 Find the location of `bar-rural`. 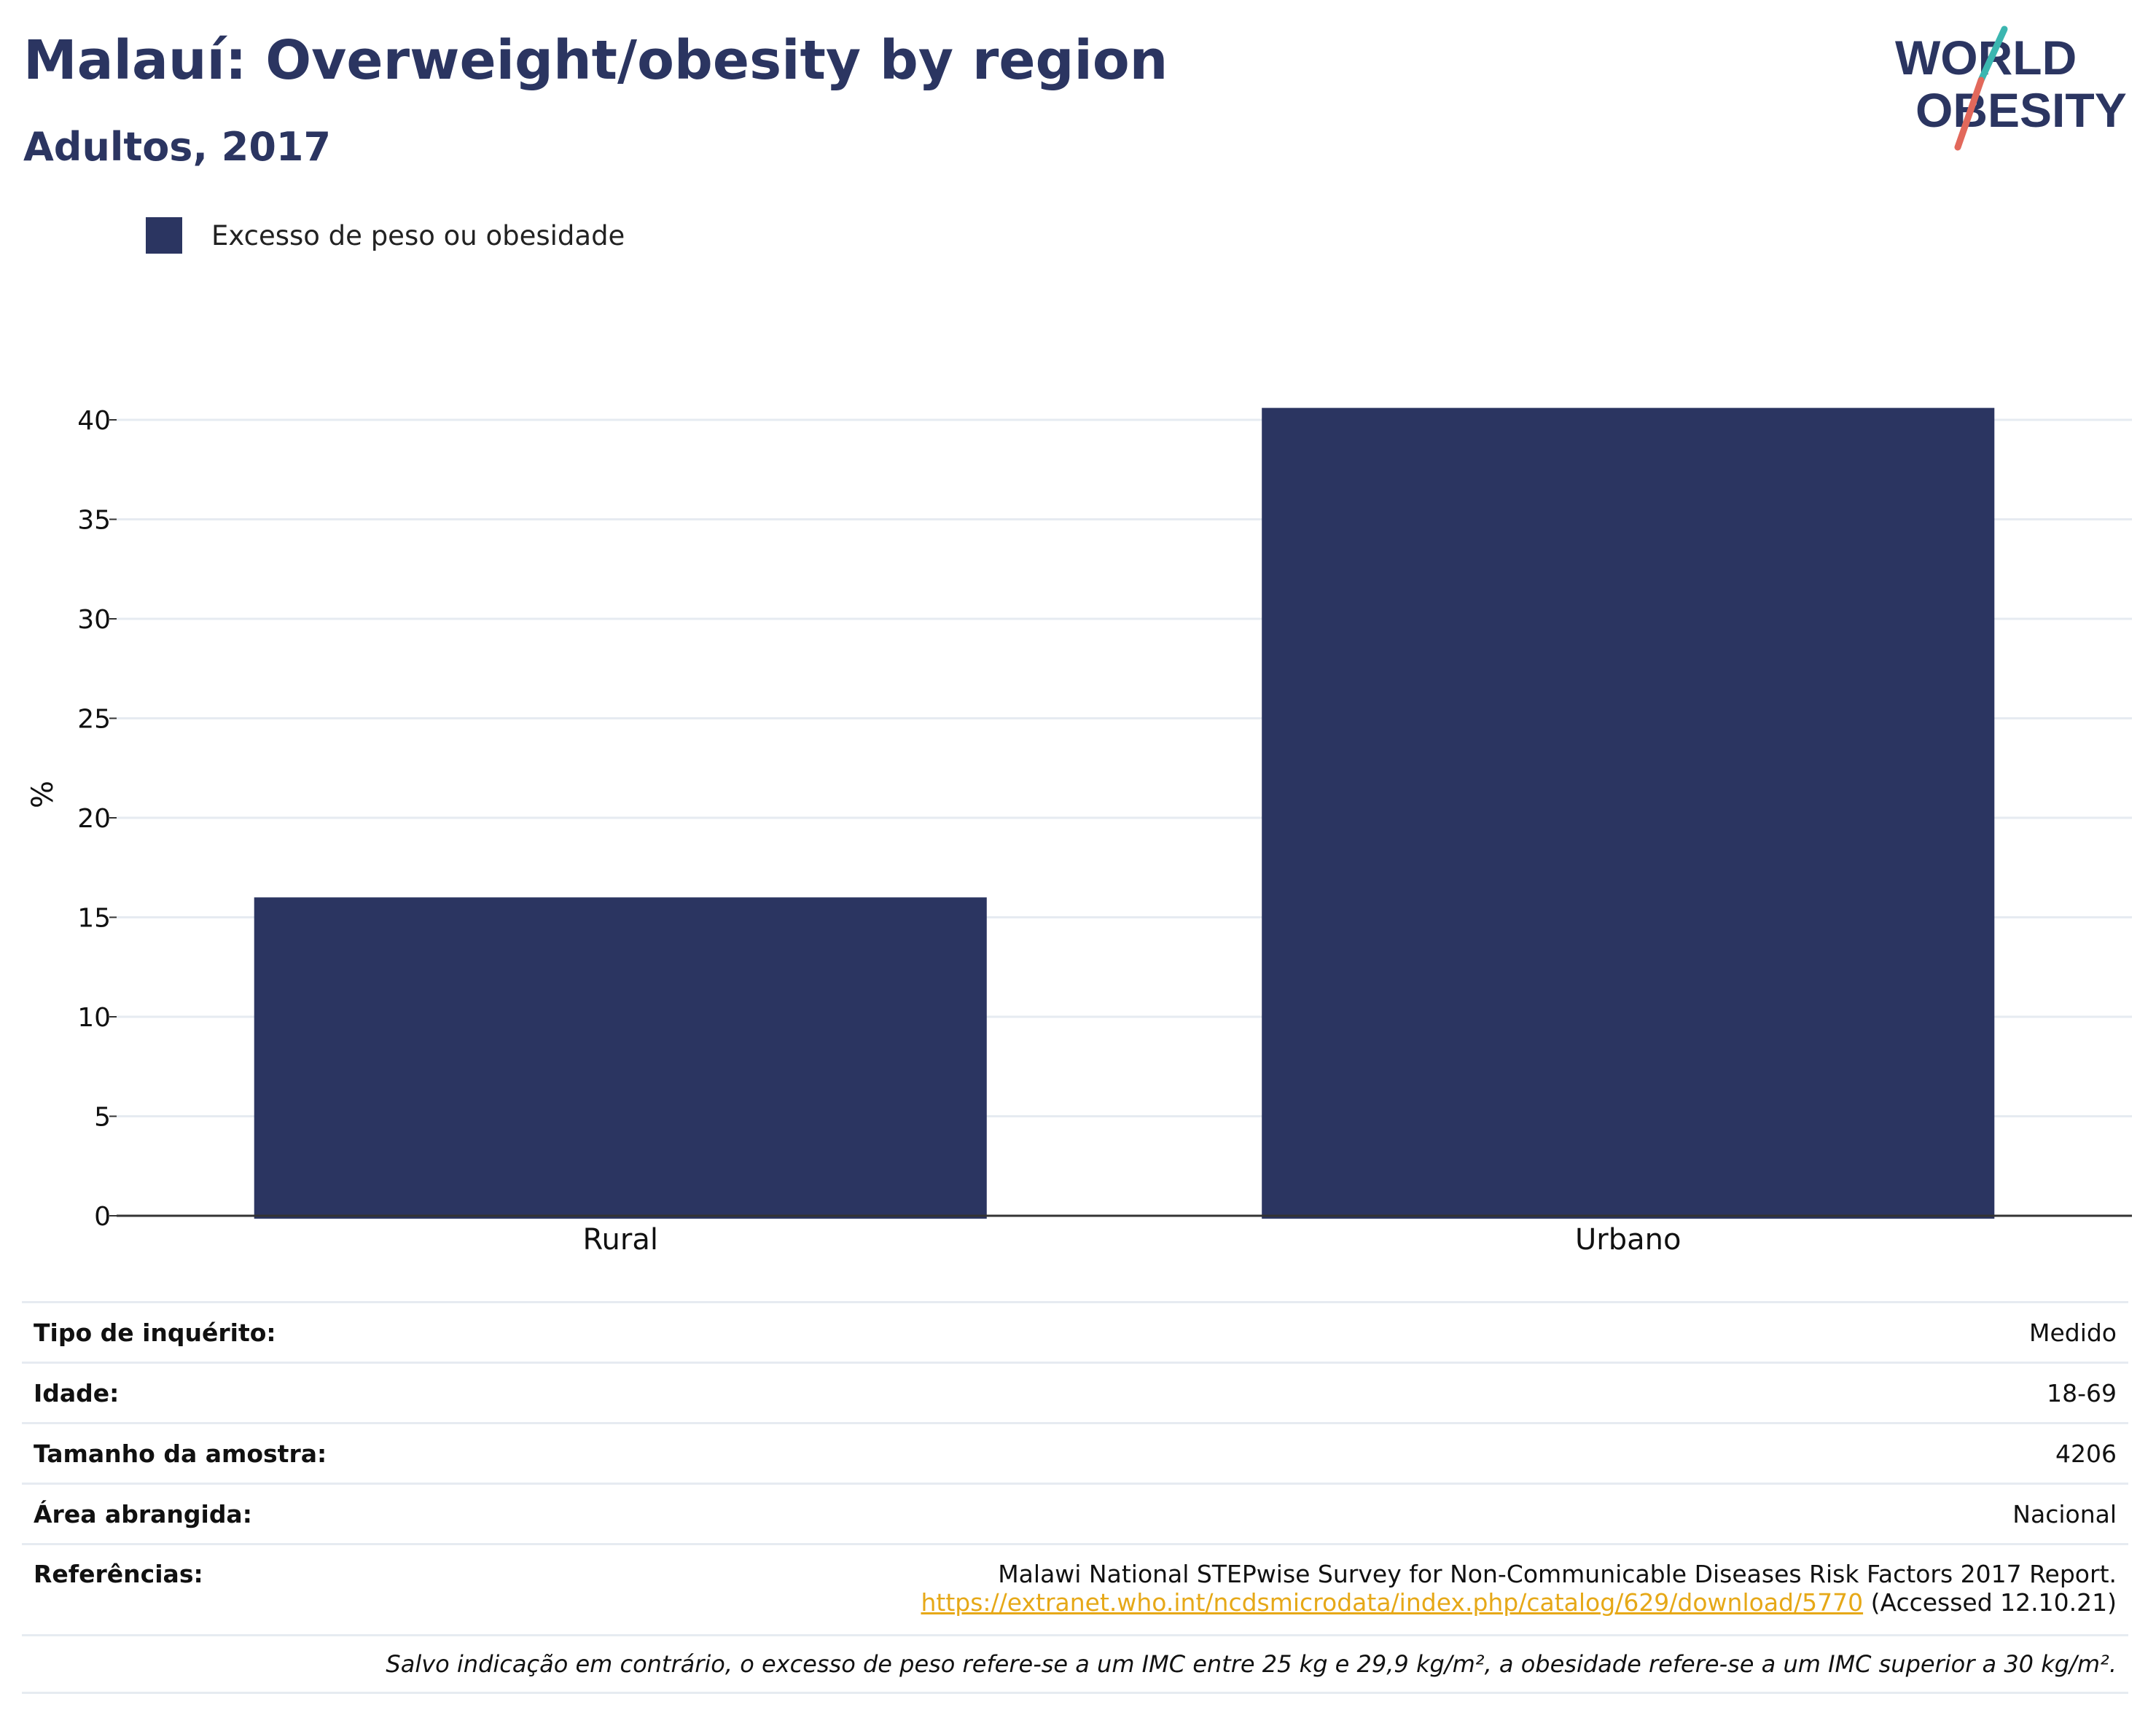

bar-rural is located at coordinates (620, 1058).